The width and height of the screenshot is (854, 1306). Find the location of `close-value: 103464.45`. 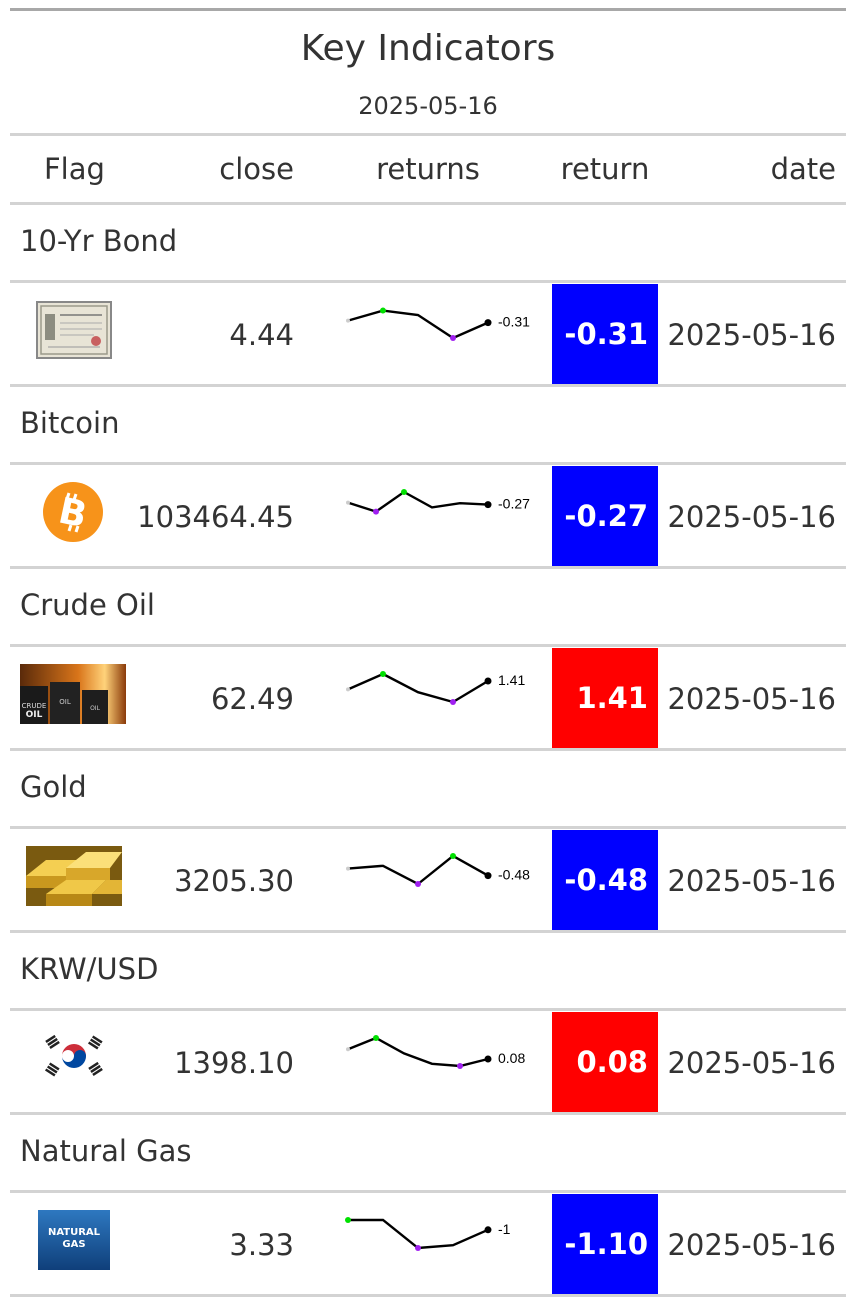

close-value: 103464.45 is located at coordinates (215, 517).